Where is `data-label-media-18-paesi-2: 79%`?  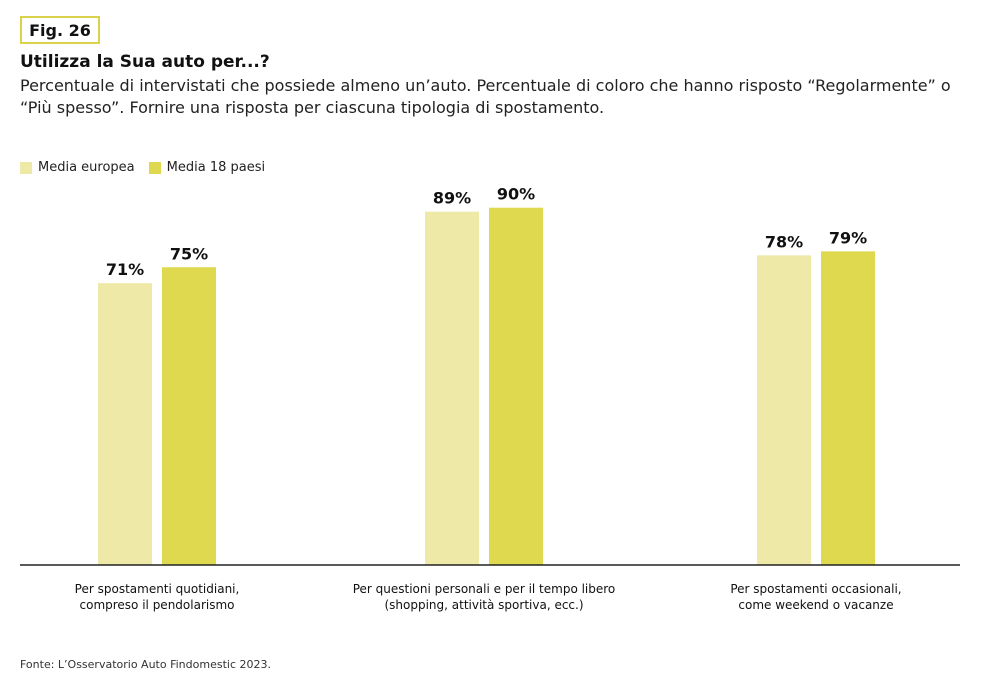
data-label-media-18-paesi-2: 79% is located at coordinates (848, 237).